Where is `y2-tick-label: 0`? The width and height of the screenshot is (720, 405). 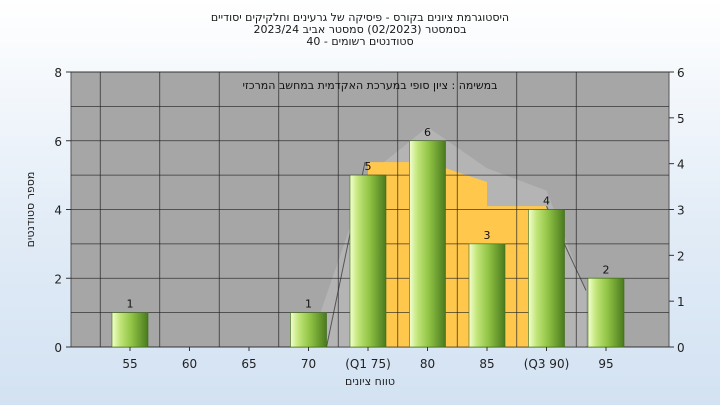
y2-tick-label: 0 is located at coordinates (681, 348).